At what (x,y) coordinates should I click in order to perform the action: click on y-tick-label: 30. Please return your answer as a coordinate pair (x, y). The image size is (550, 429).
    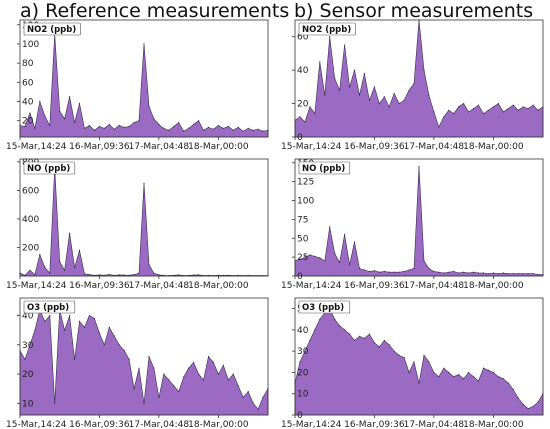
    Looking at the image, I should click on (303, 352).